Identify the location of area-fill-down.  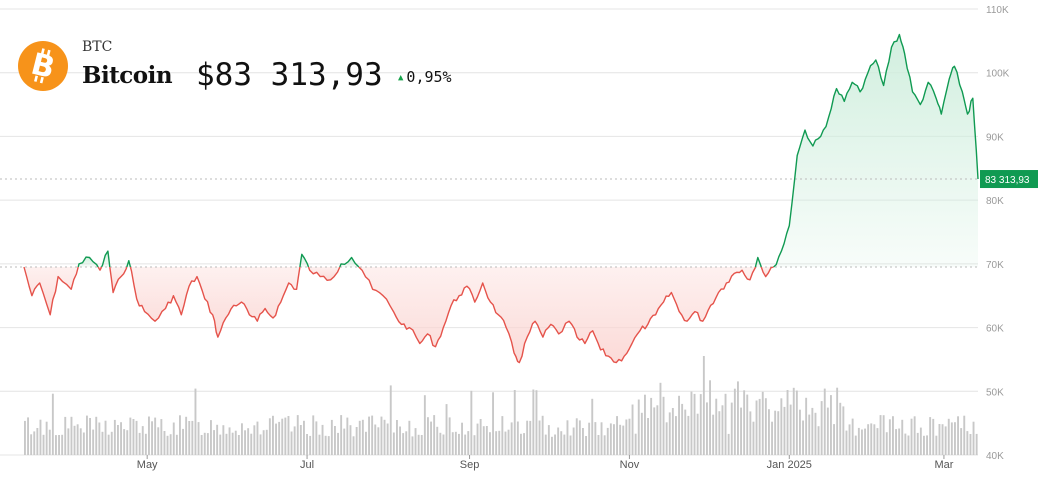
(118, 280).